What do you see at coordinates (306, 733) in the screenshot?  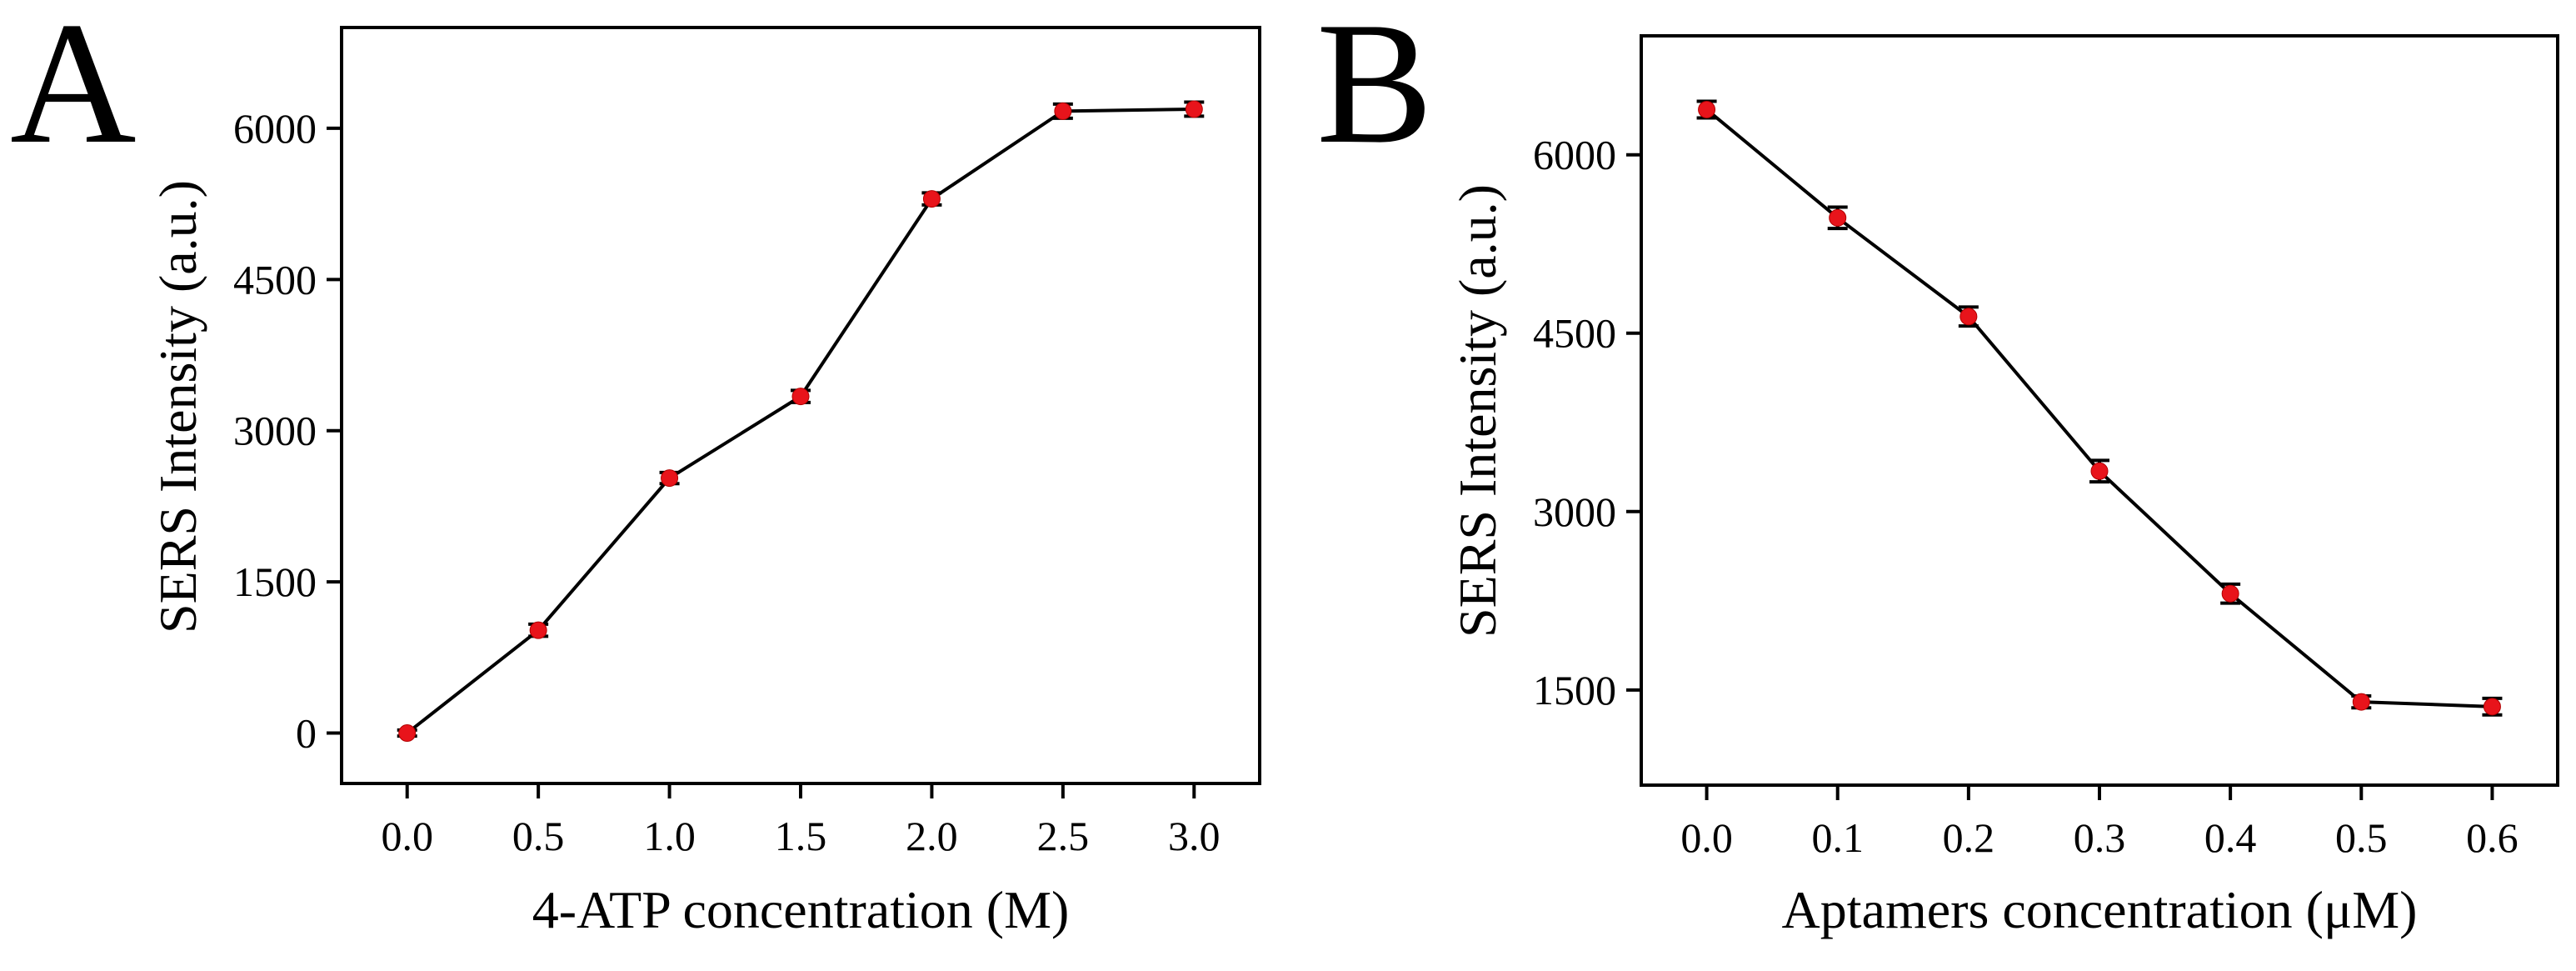 I see `y-tick-label: 0` at bounding box center [306, 733].